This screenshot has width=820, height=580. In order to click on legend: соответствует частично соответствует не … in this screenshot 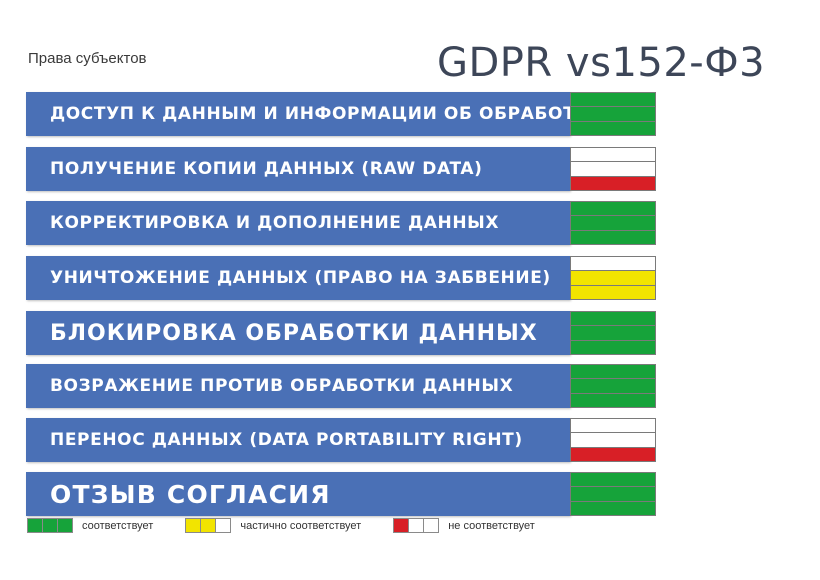, I will do `click(297, 525)`.